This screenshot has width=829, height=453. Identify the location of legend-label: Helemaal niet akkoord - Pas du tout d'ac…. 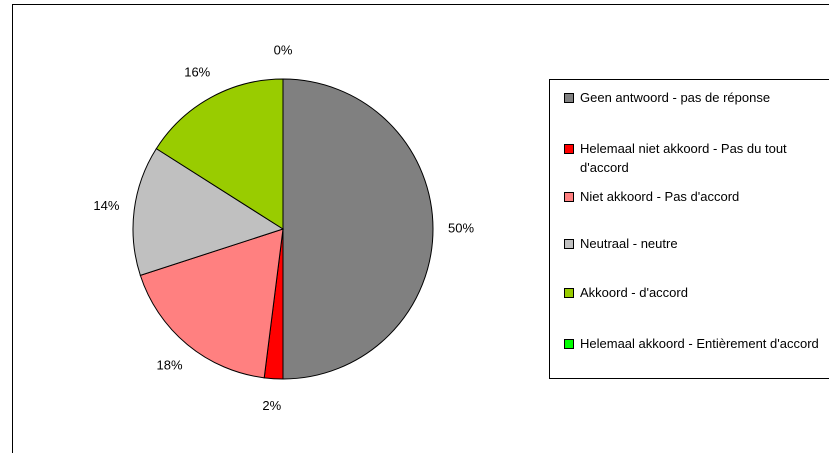
(683, 158).